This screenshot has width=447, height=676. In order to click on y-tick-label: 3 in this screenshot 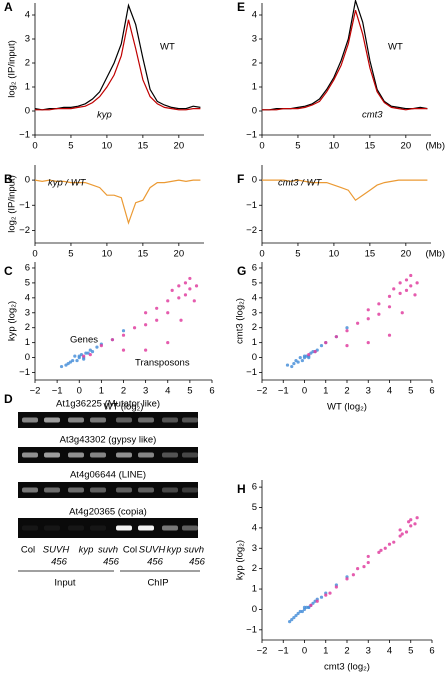, I will do `click(27, 312)`.